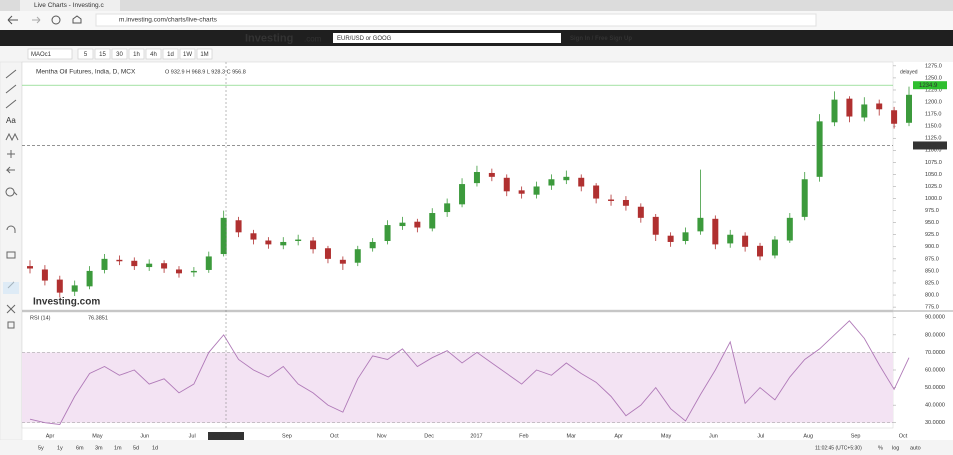 The height and width of the screenshot is (455, 953). I want to click on forward-button, so click(36, 20).